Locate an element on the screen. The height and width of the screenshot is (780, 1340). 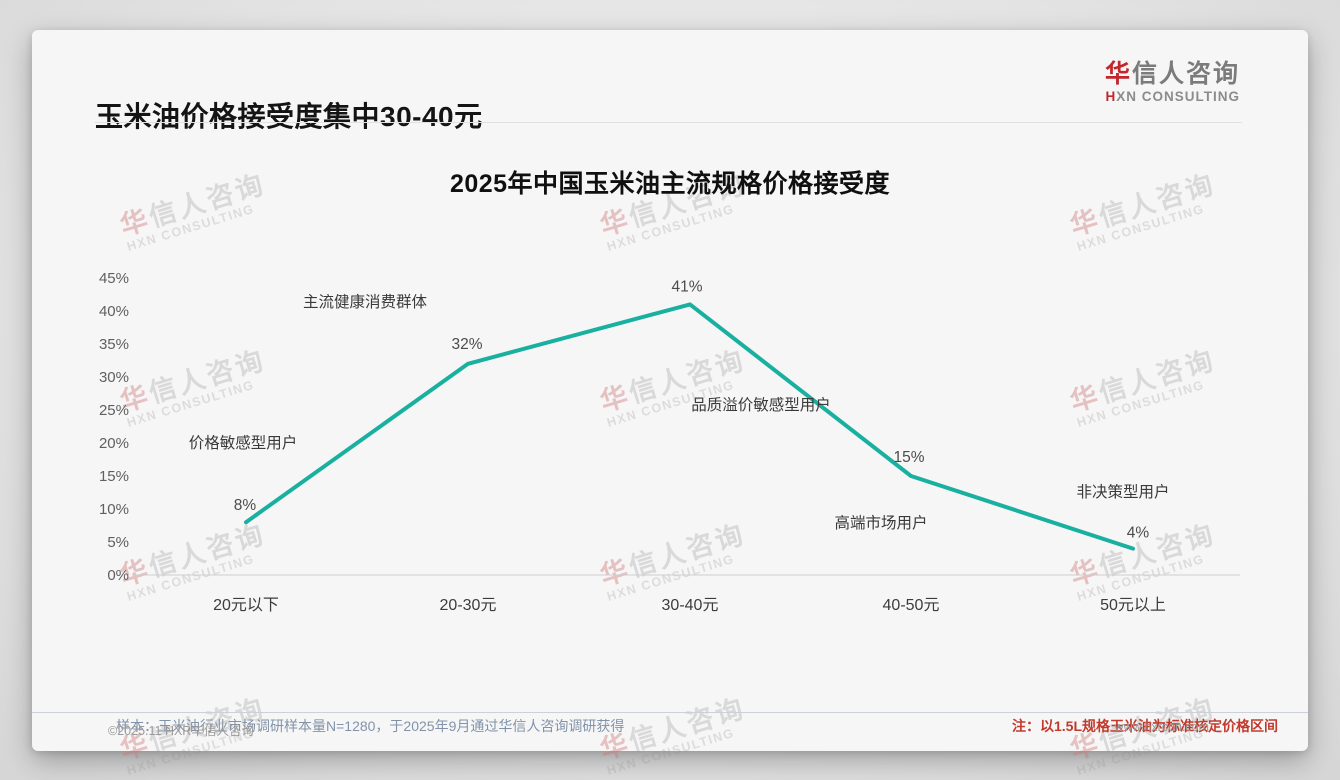
x-axis-label: 20-30元 is located at coordinates (468, 605).